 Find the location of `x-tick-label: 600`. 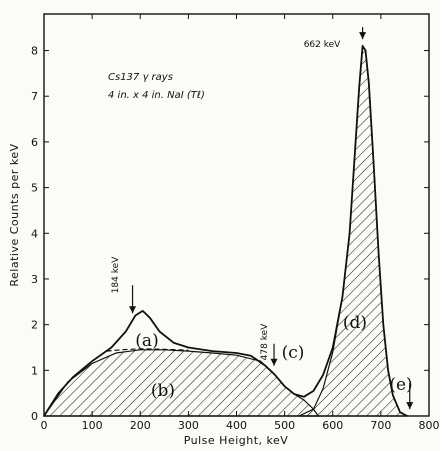

x-tick-label: 600 is located at coordinates (332, 425).